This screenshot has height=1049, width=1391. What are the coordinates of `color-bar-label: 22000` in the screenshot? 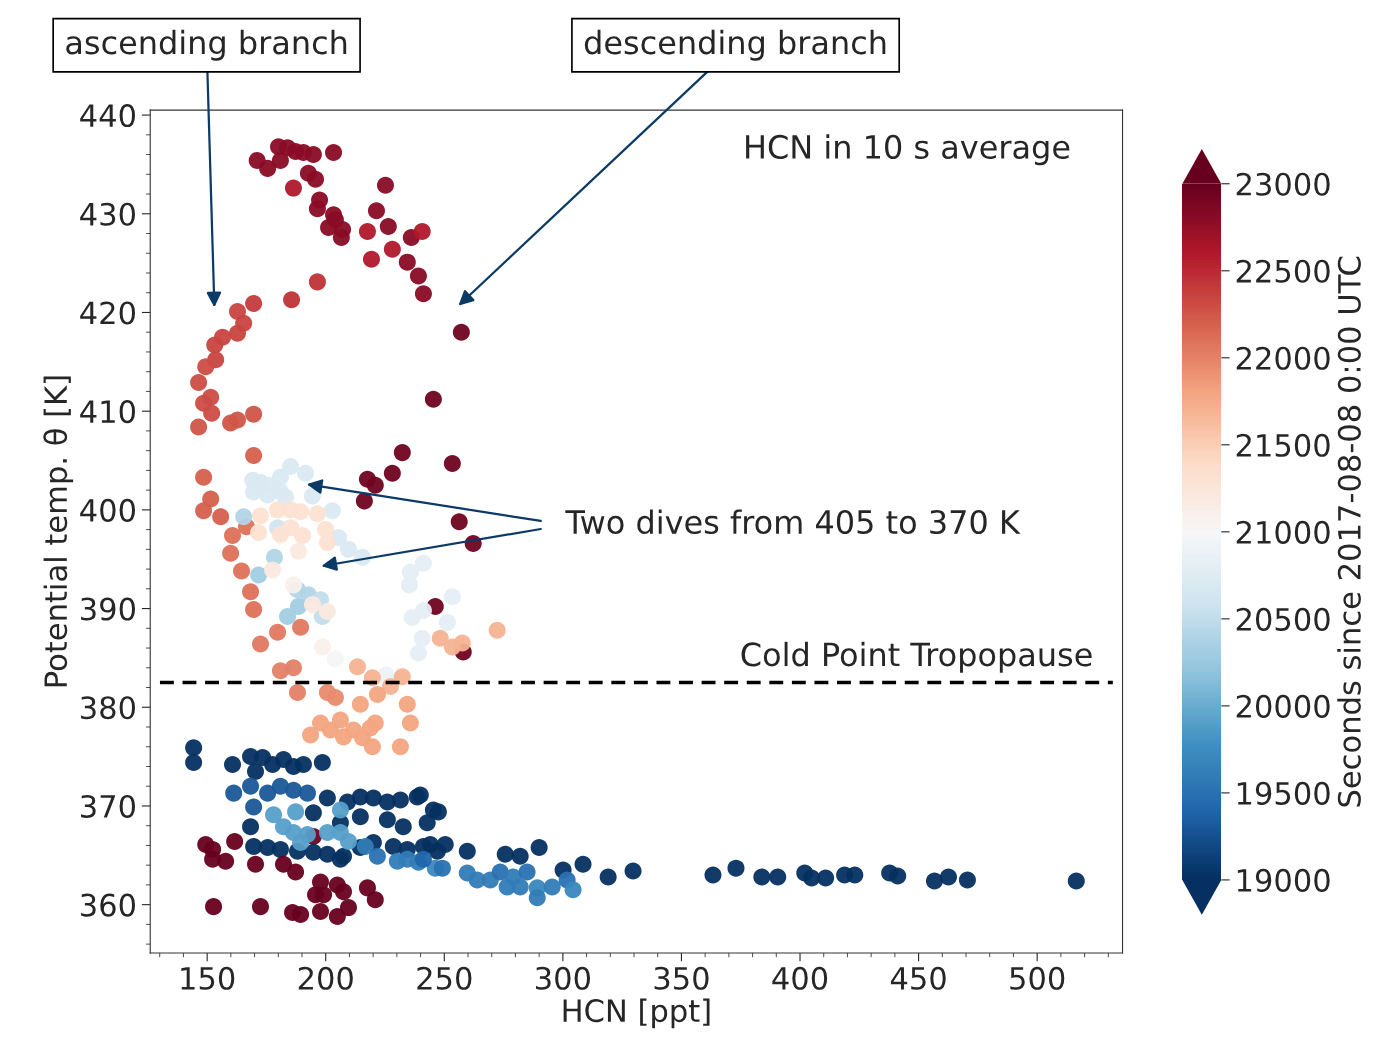 It's located at (1283, 358).